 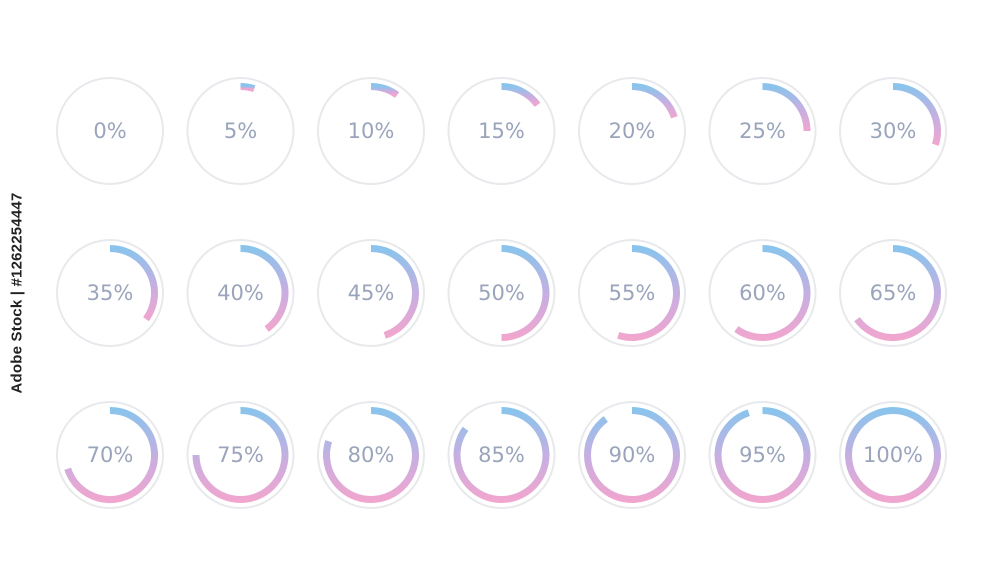 I want to click on progress-ring-0: 0%, so click(x=110, y=131).